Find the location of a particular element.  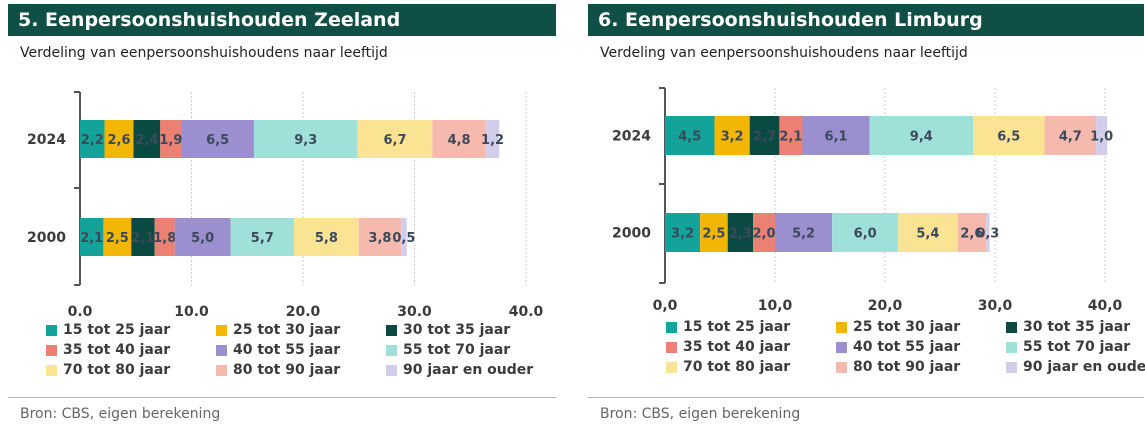

legend-item: 30 tot 35 jaar is located at coordinates (448, 330).